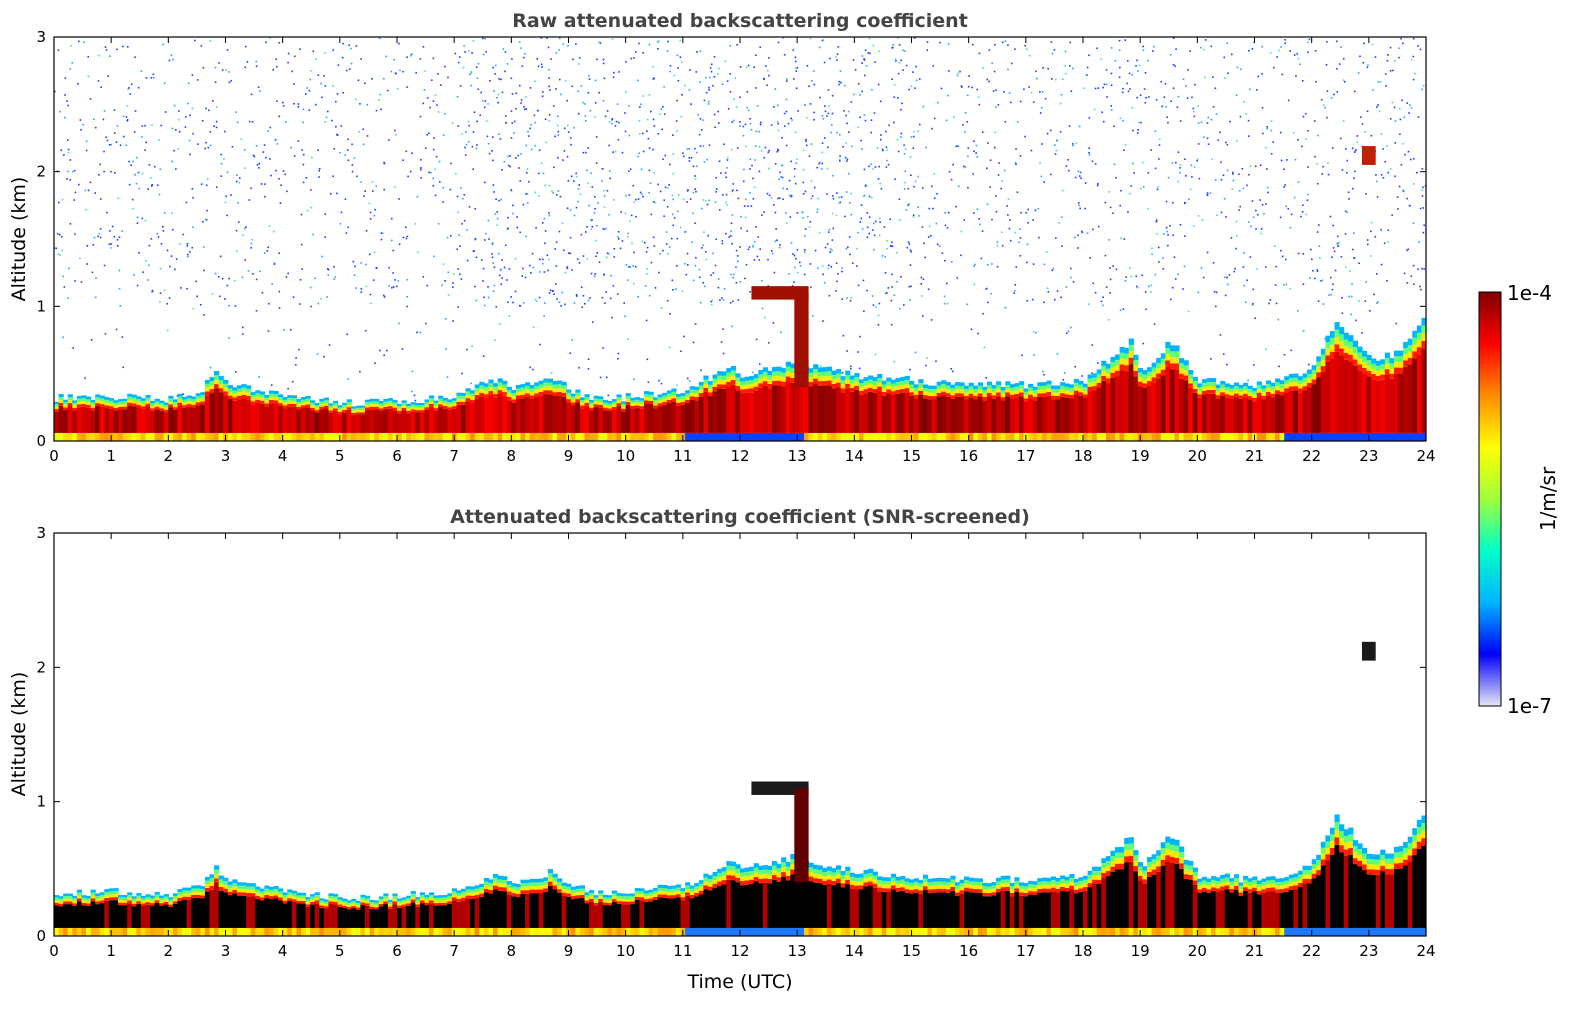 The image size is (1595, 1020). What do you see at coordinates (739, 456) in the screenshot?
I see `x-tick-label: 12` at bounding box center [739, 456].